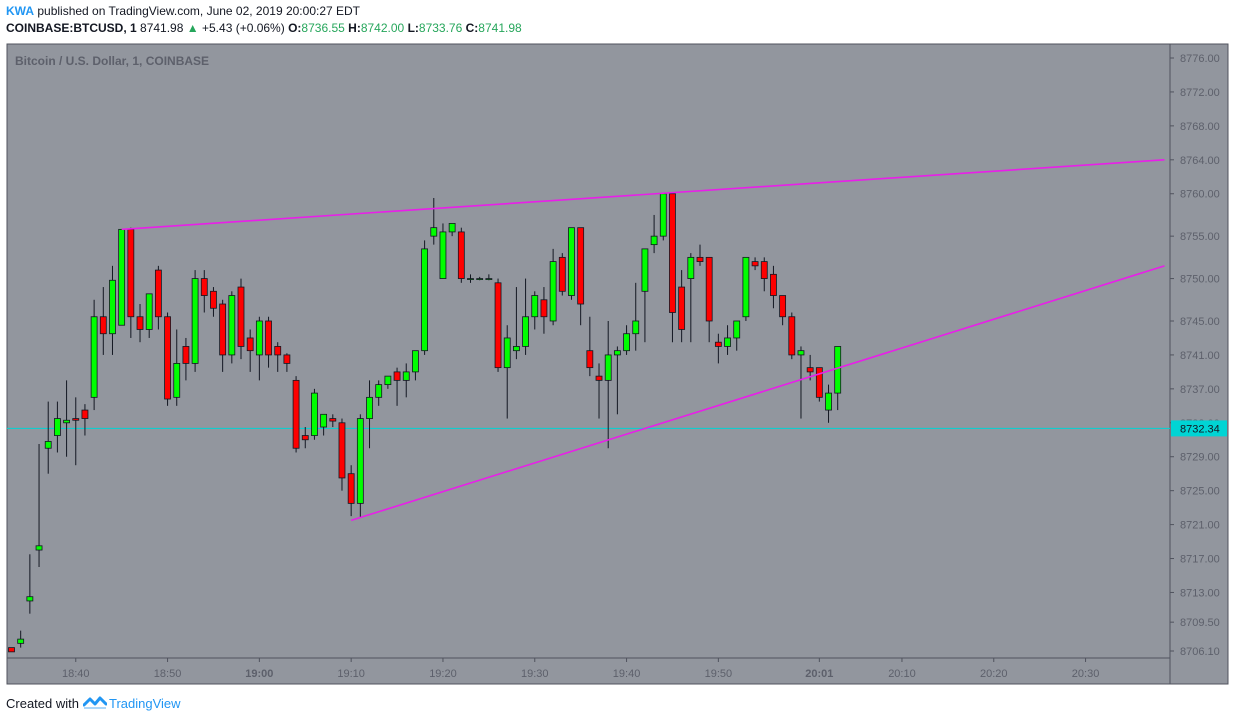  Describe the element at coordinates (643, 195) in the screenshot. I see `upper-trendline` at that location.